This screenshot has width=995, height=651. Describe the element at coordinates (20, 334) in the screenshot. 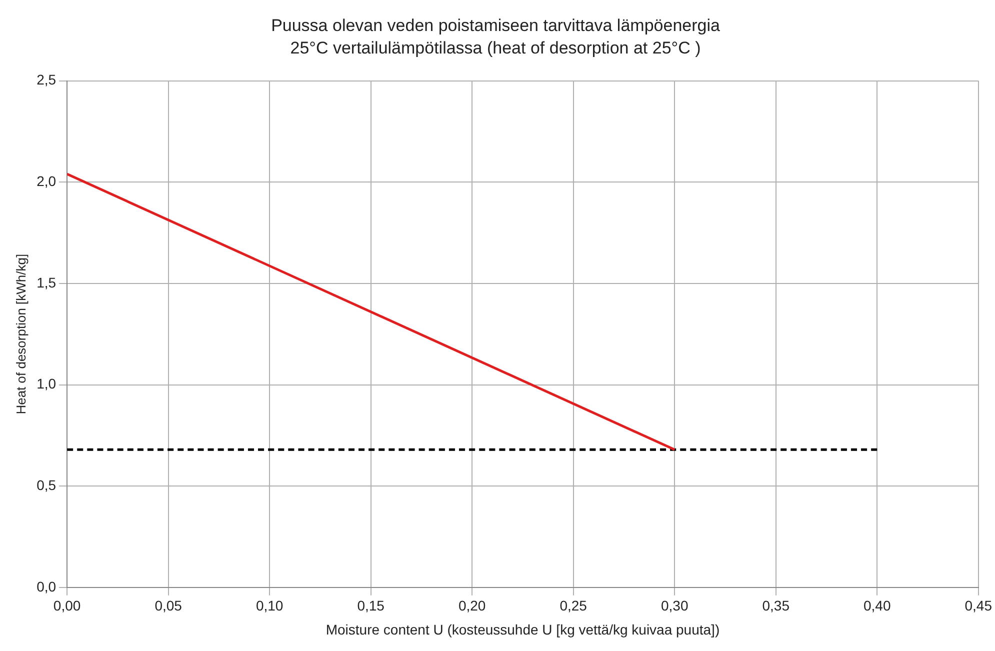

I see `y-axis-title: Heat of desorption [kWh/kg]` at that location.